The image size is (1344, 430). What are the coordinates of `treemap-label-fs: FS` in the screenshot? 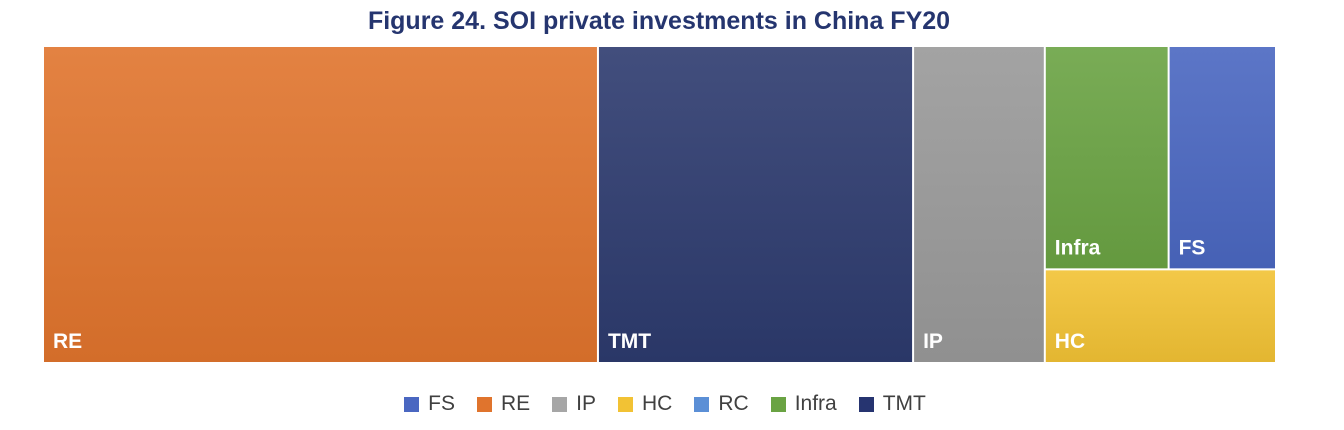 It's located at (1192, 247).